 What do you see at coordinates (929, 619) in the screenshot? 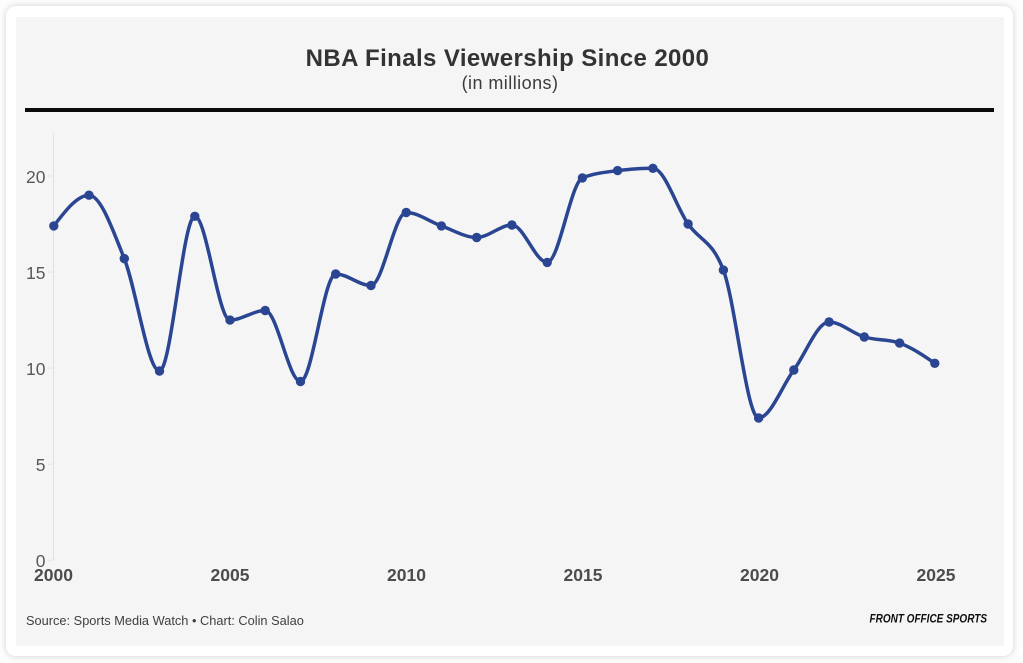
I see `svg-text: FRONT OFFICE SPORTS` at bounding box center [929, 619].